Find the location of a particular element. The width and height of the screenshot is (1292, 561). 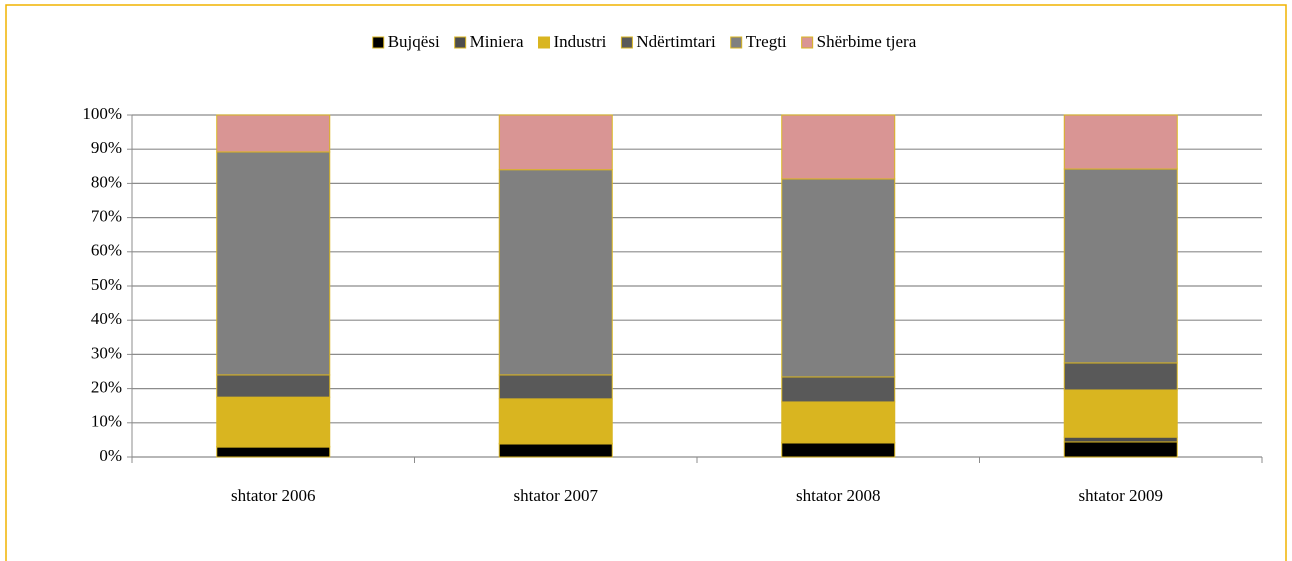

y-tick-label: 60% is located at coordinates (106, 250).